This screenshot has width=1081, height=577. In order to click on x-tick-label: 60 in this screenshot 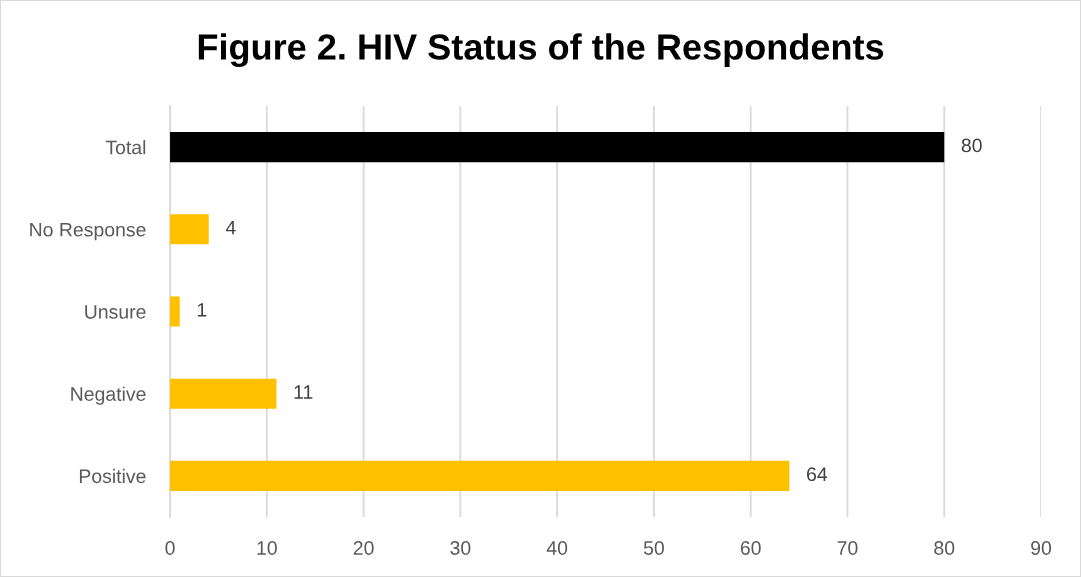, I will do `click(750, 548)`.